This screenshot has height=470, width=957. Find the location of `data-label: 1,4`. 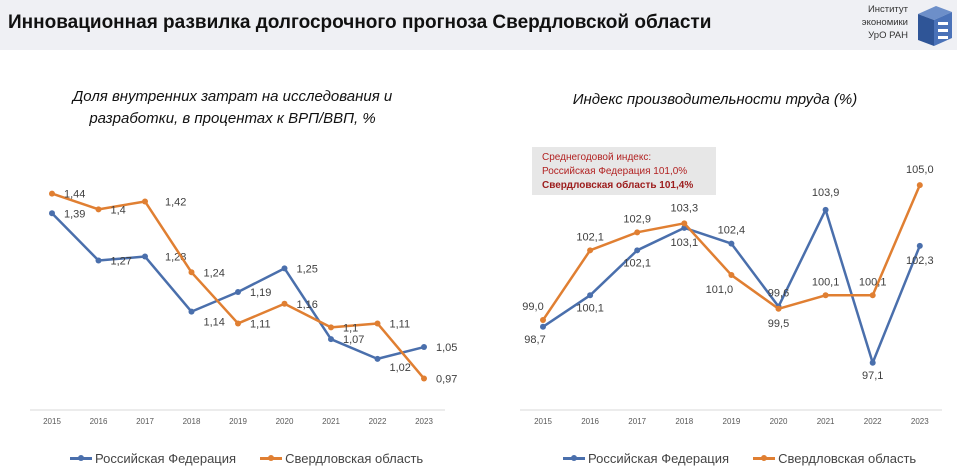

data-label: 1,4 is located at coordinates (118, 210).